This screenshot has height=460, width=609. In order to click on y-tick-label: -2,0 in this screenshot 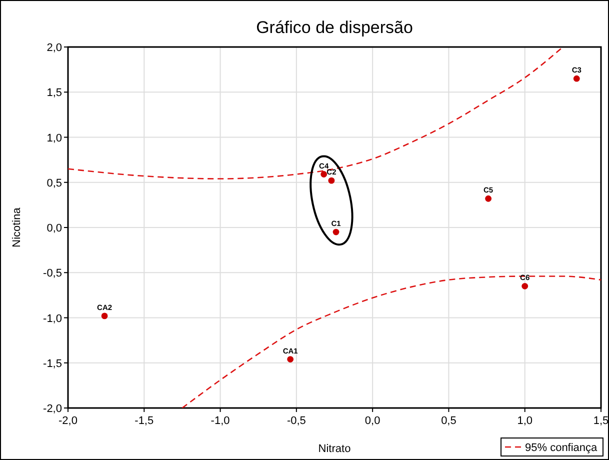, I will do `click(52, 409)`.